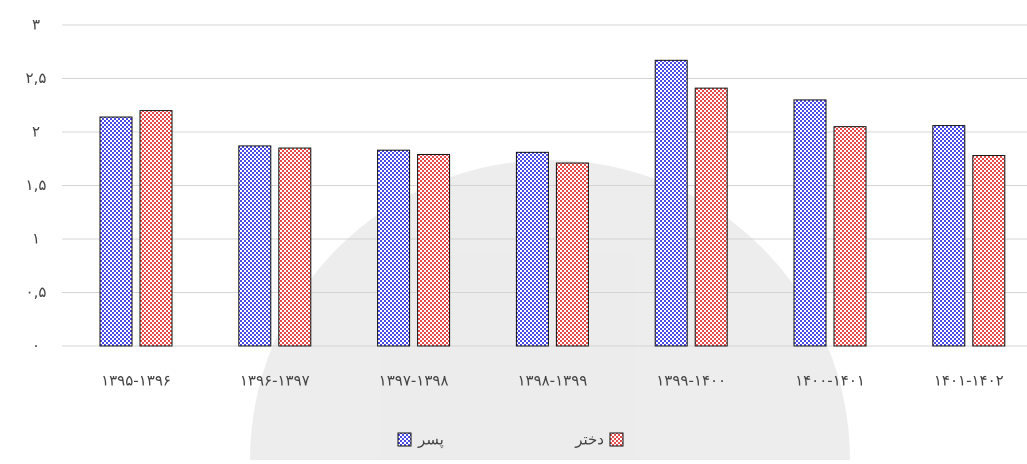 This screenshot has height=464, width=1027. I want to click on y-tick-label: ۰, so click(36, 346).